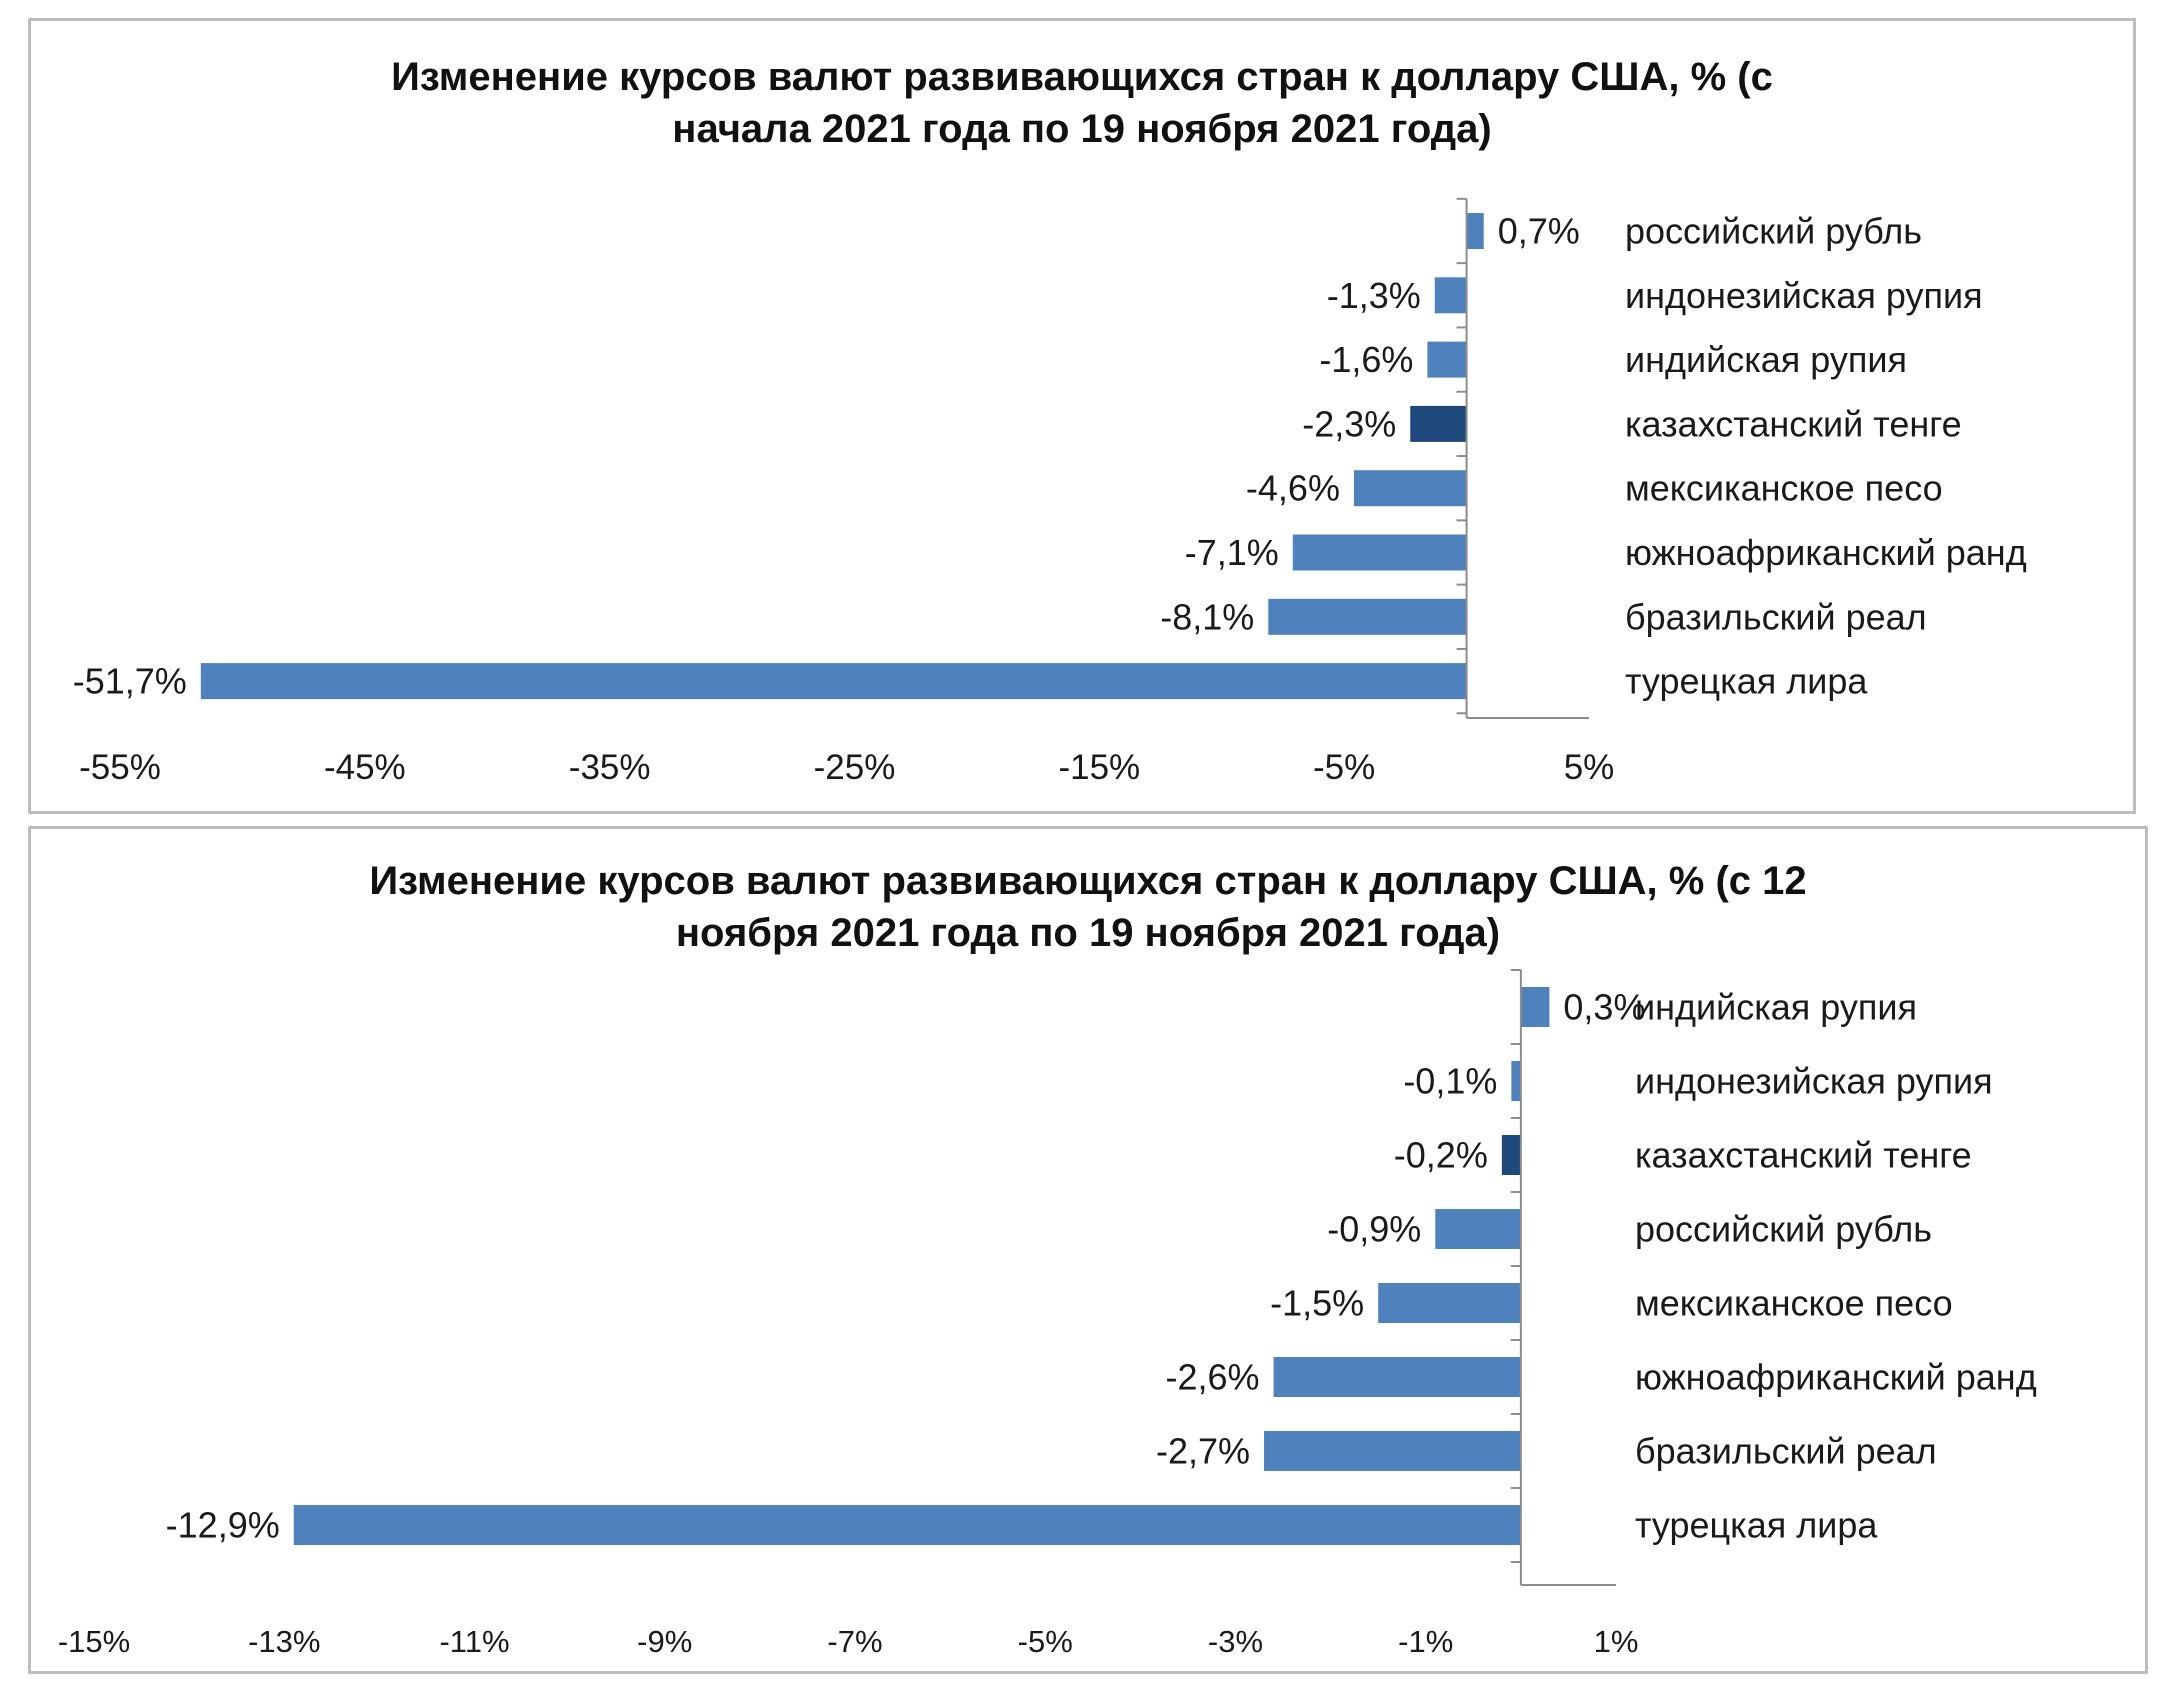 The image size is (2160, 1693). What do you see at coordinates (1374, 295) in the screenshot?
I see `data-label: -1,3%` at bounding box center [1374, 295].